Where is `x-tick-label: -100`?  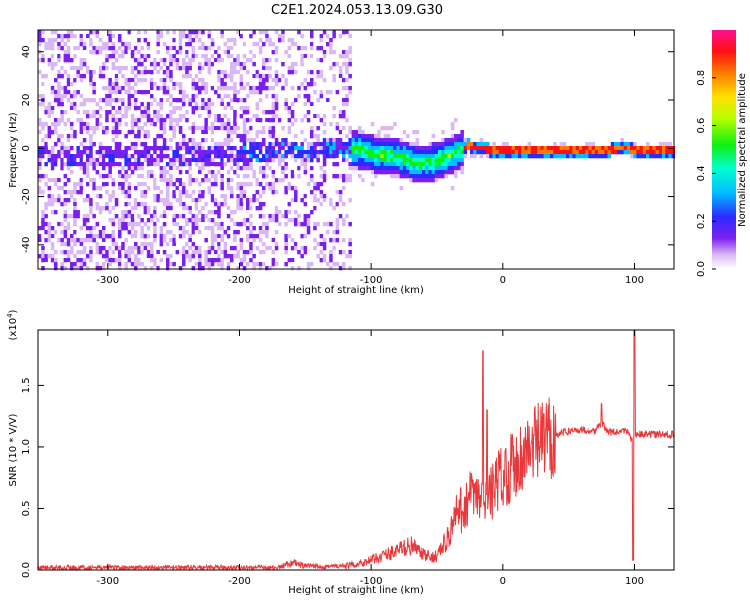 x-tick-label: -100 is located at coordinates (371, 581).